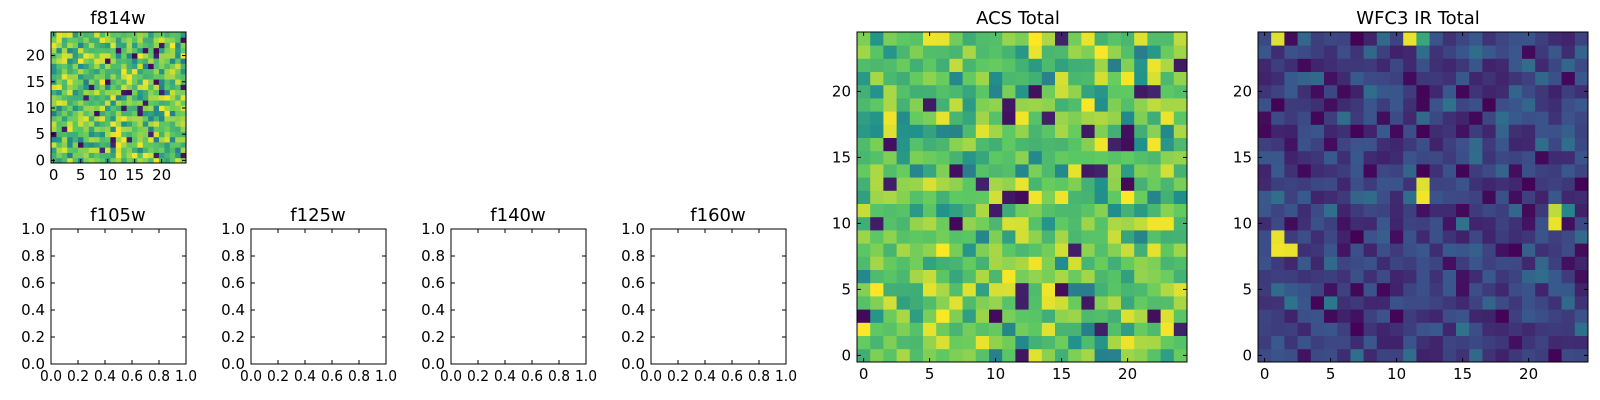 This screenshot has width=1600, height=400. I want to click on y-tick-label: 0.8, so click(233, 256).